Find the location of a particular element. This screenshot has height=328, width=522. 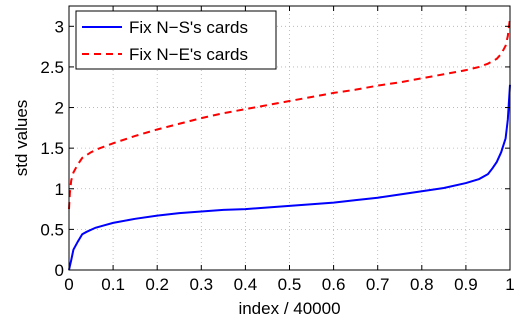

y-axis-label: std values is located at coordinates (21, 138).